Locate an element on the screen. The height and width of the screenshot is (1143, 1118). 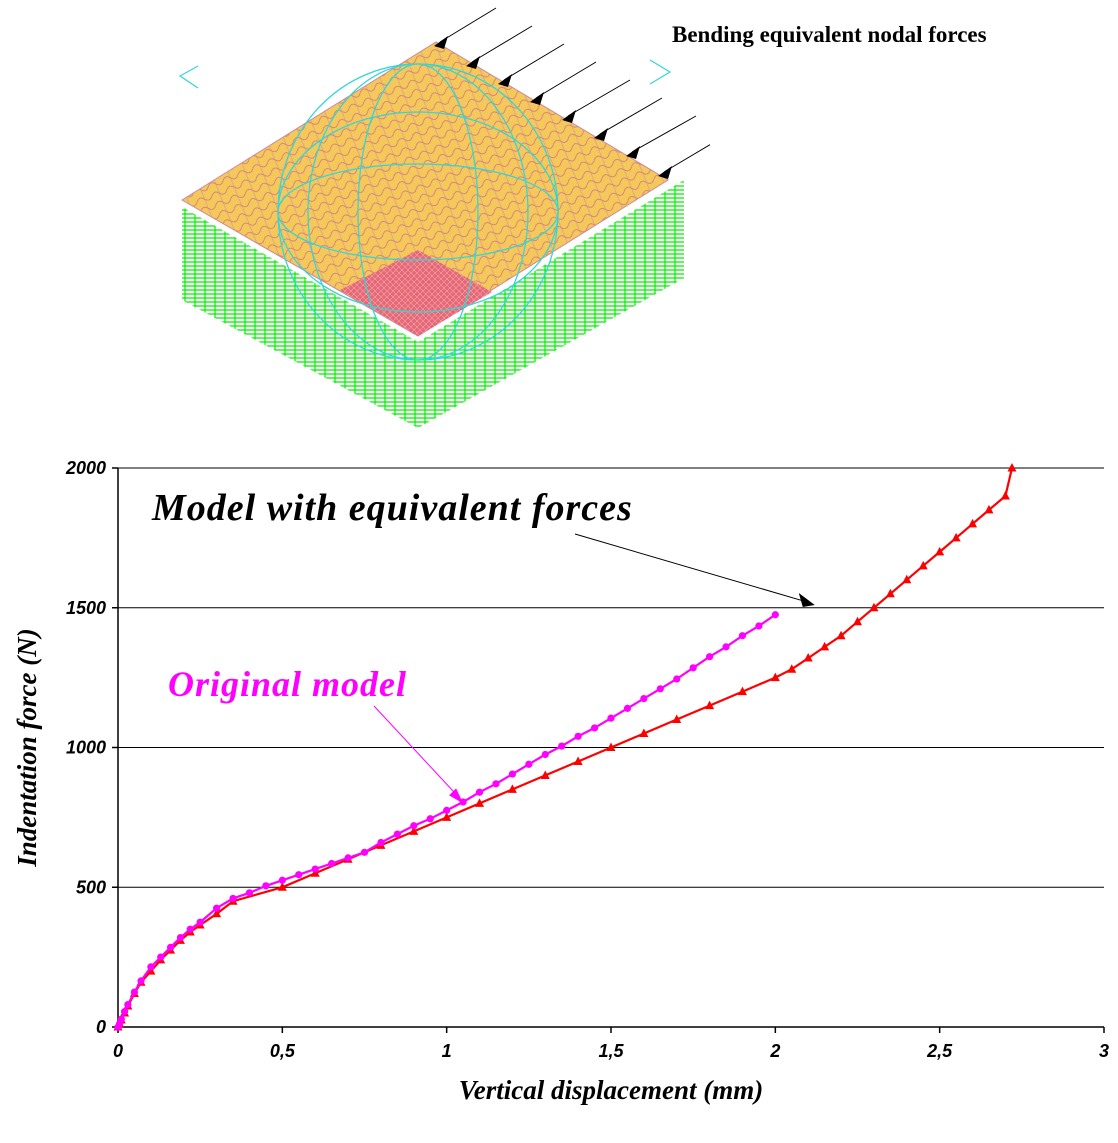
y-tick-label-2: 1000 is located at coordinates (86, 748).